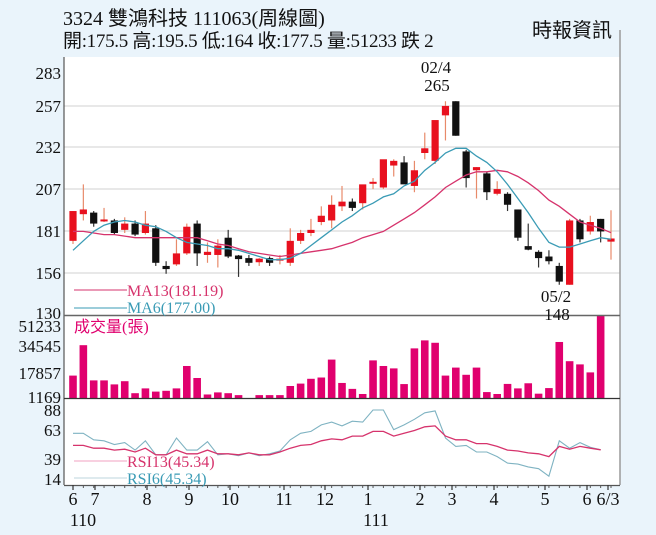 Image resolution: width=656 pixels, height=535 pixels. Describe the element at coordinates (175, 291) in the screenshot. I see `ma13-legend: MA13(181.19)` at that location.